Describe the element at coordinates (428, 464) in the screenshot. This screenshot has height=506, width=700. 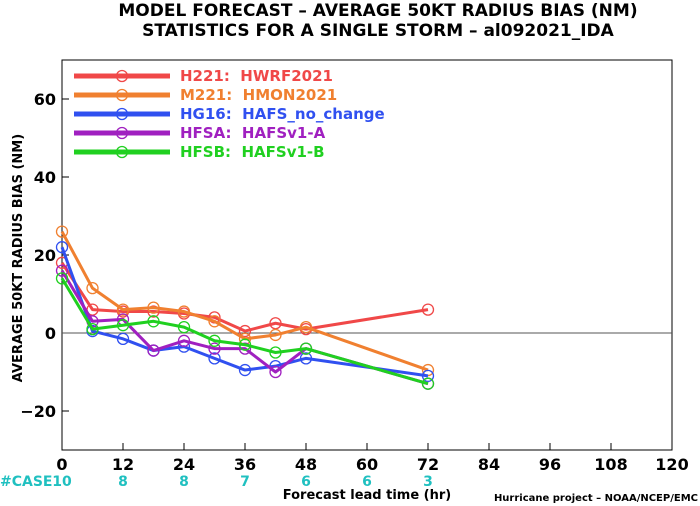
I see `x-tick-label: 72` at that location.